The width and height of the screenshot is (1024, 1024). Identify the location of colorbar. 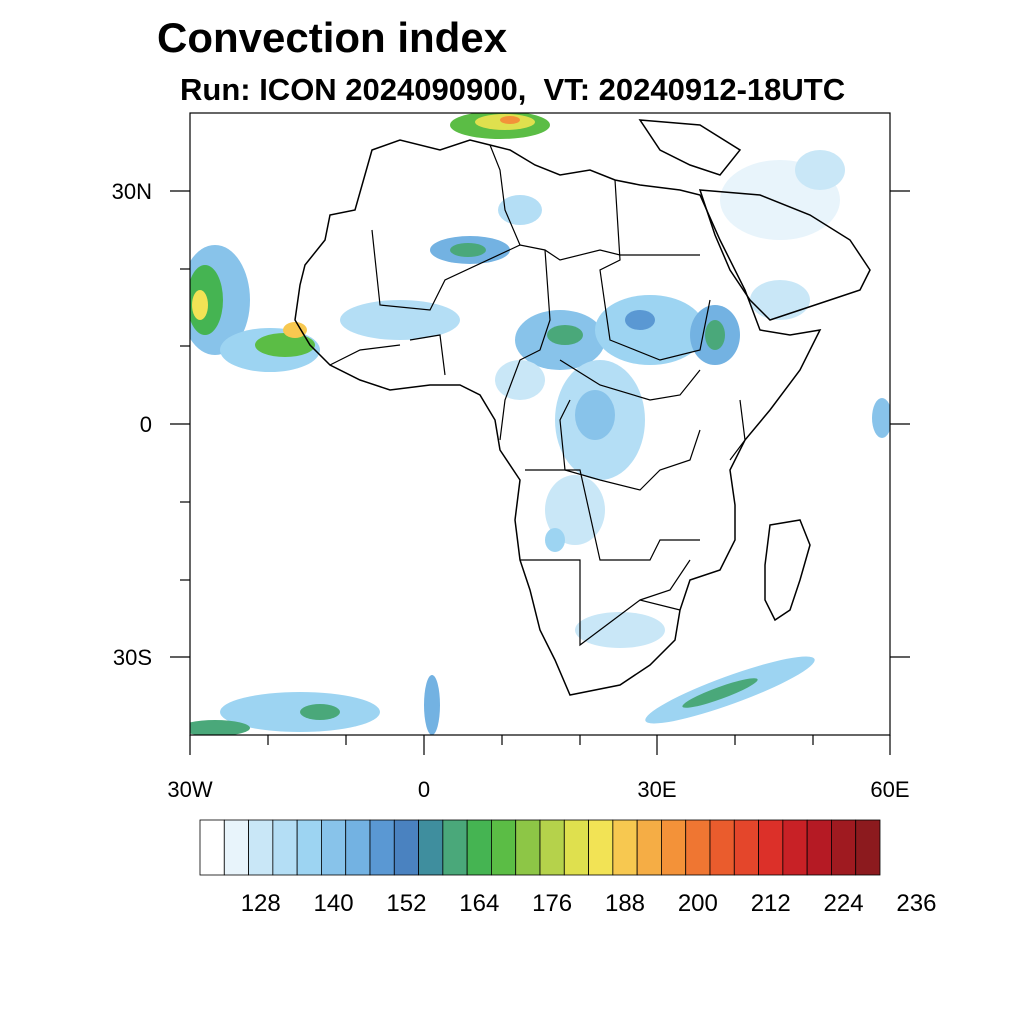
(540, 847).